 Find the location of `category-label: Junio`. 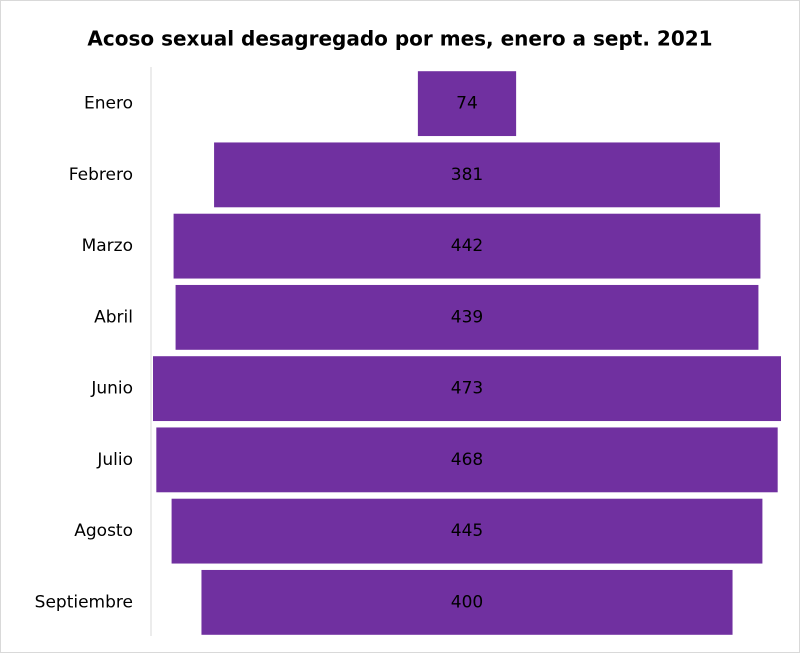

category-label: Junio is located at coordinates (111, 389).